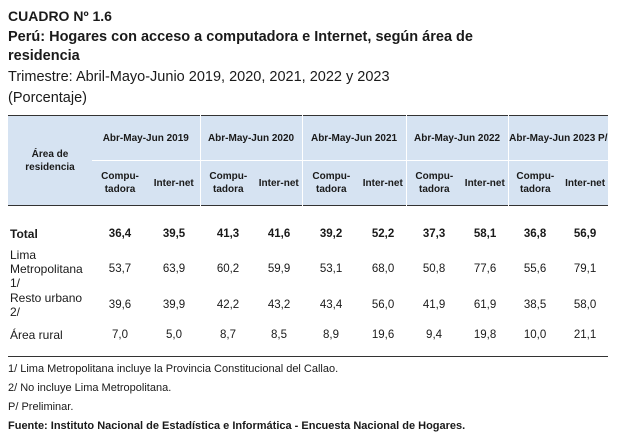 This screenshot has height=442, width=620. Describe the element at coordinates (383, 305) in the screenshot. I see `cell-value: 56,0` at that location.